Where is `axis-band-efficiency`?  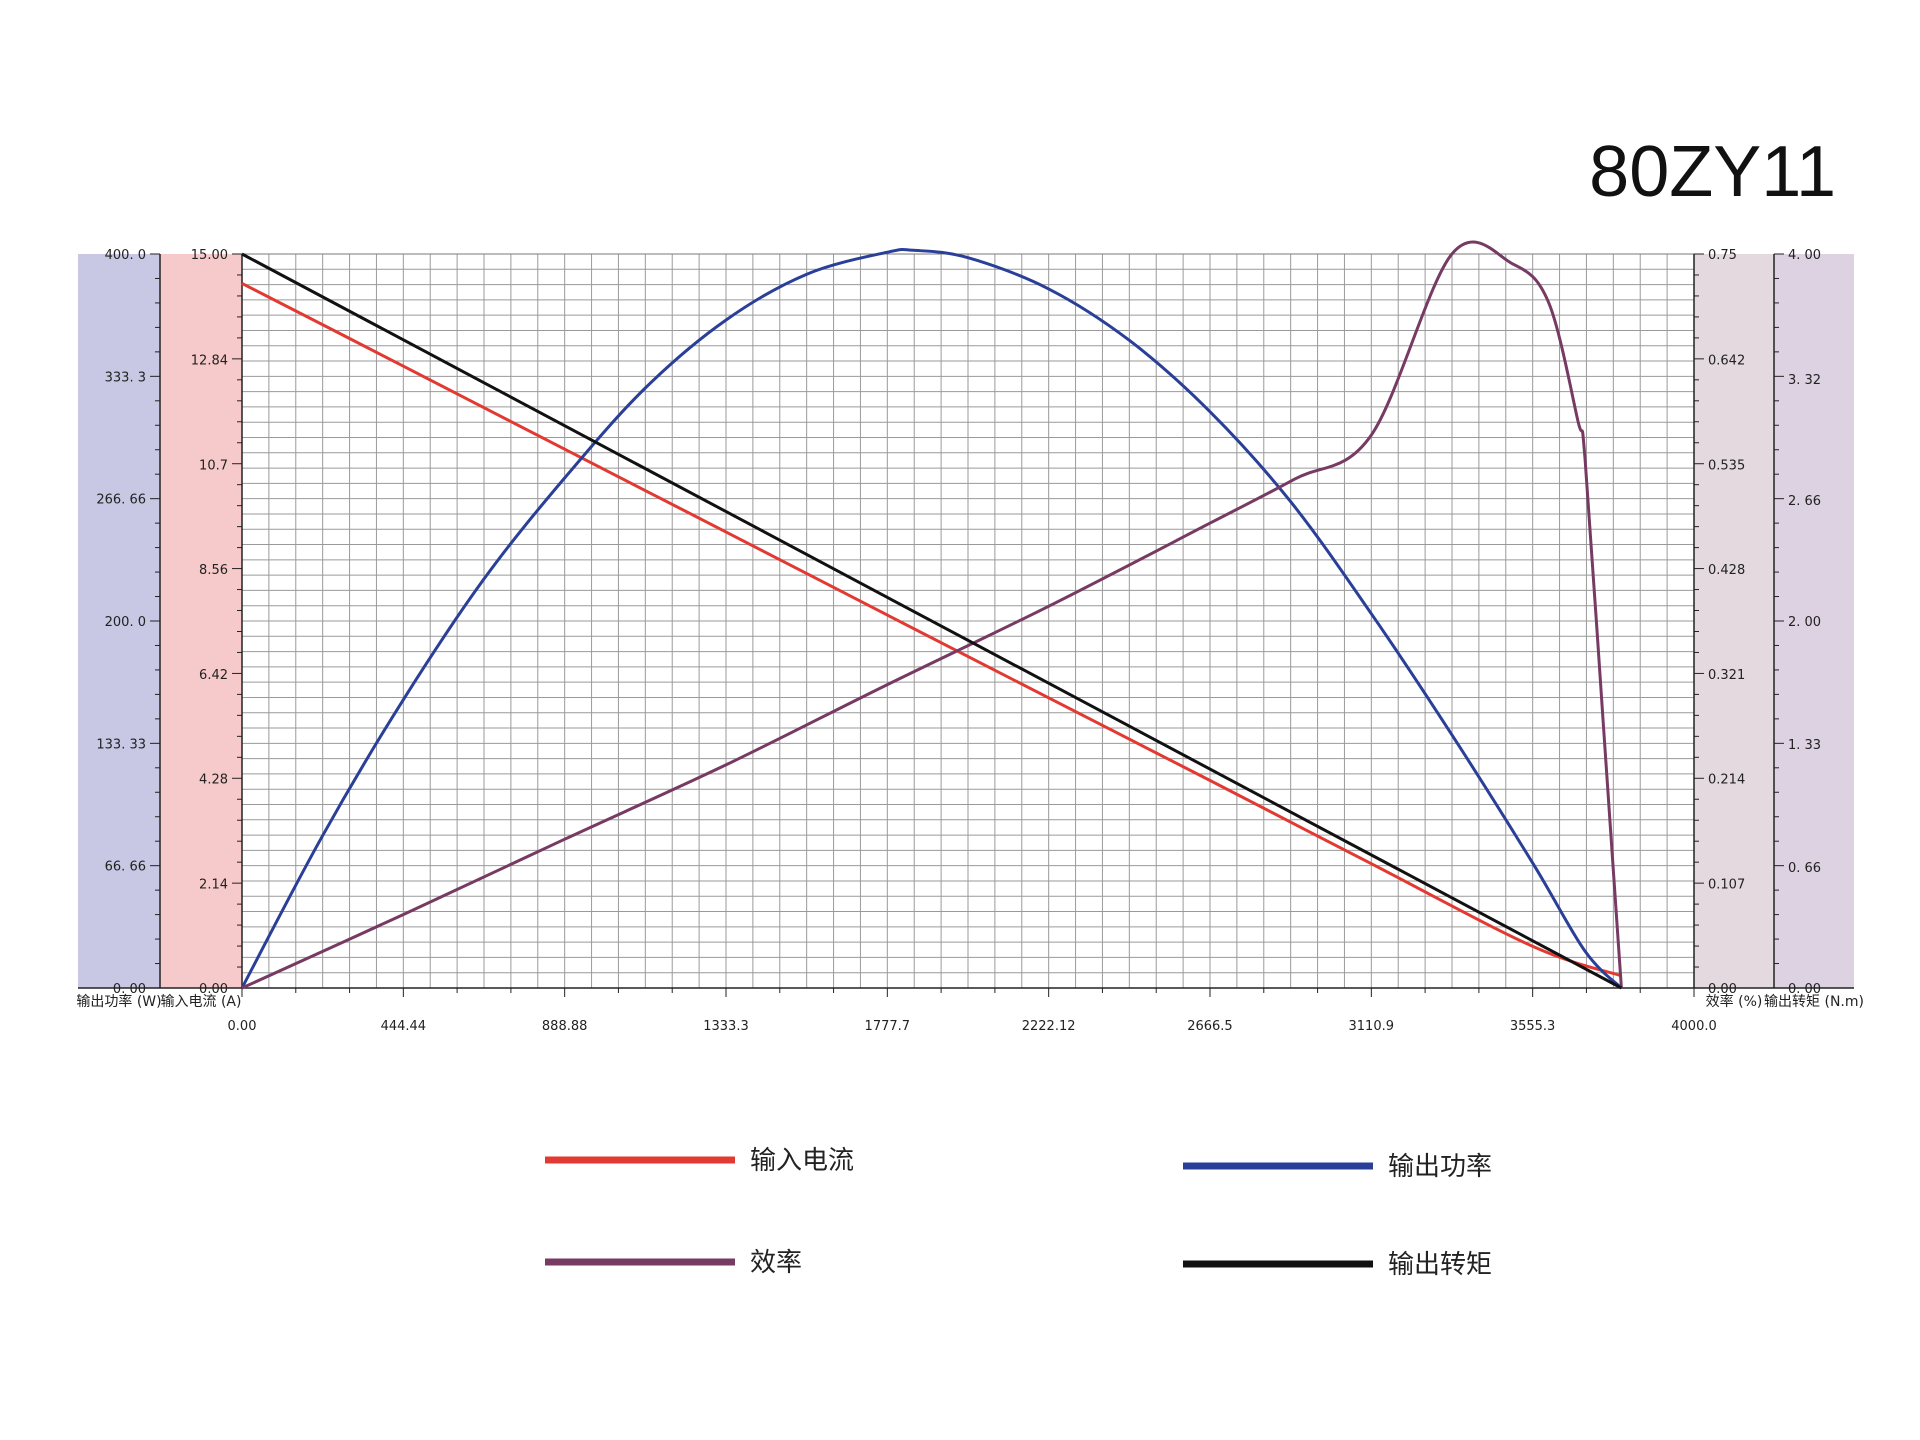 axis-band-efficiency is located at coordinates (1734, 621).